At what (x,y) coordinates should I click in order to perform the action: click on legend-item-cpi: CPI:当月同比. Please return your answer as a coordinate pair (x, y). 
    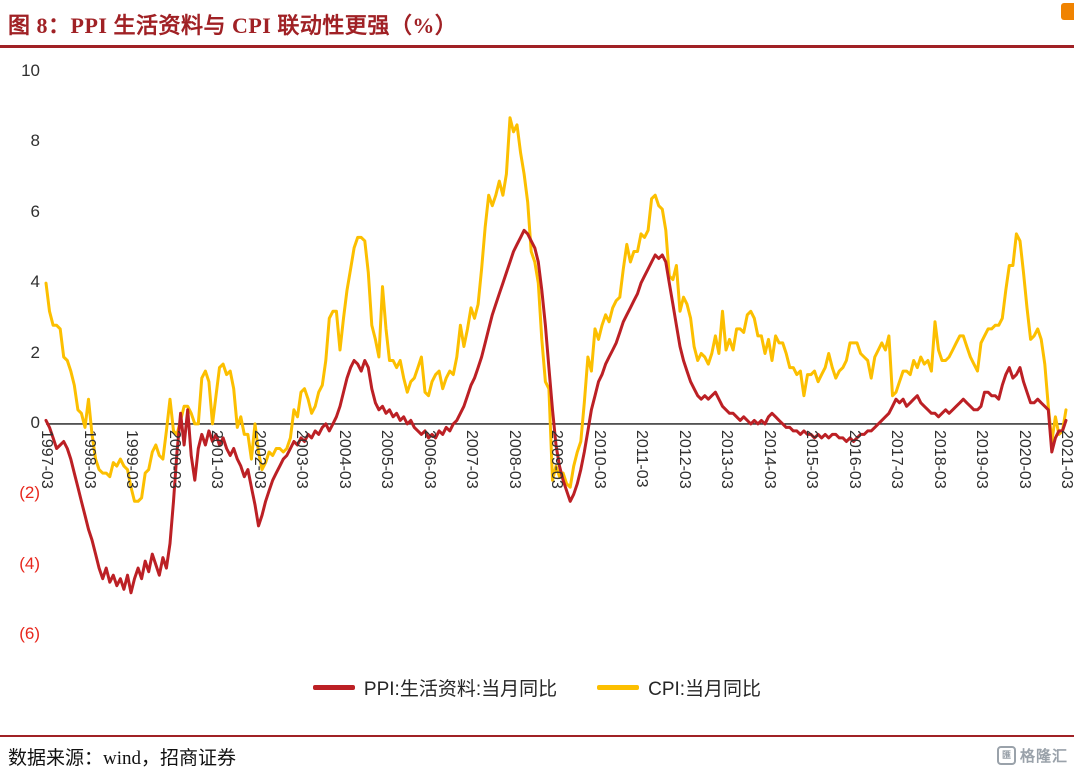
    Looking at the image, I should click on (679, 687).